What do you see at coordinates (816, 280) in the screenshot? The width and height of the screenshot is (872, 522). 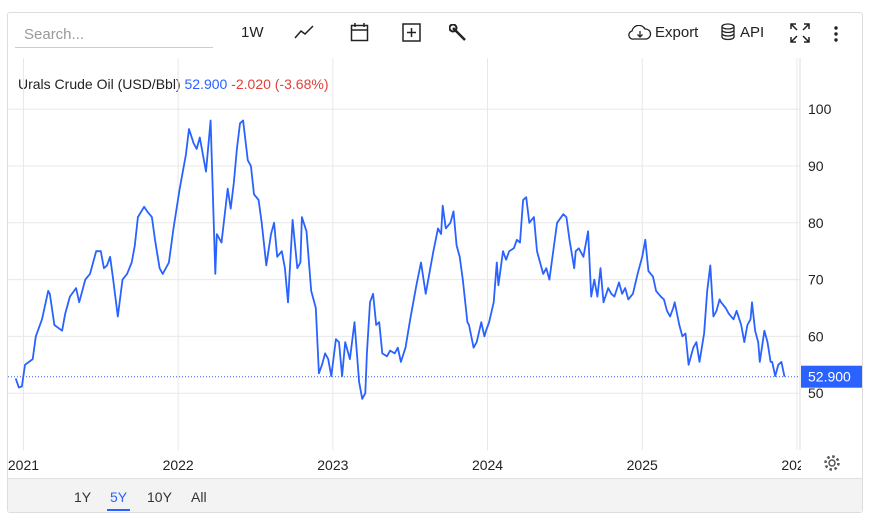 I see `y-tick-label: 70` at bounding box center [816, 280].